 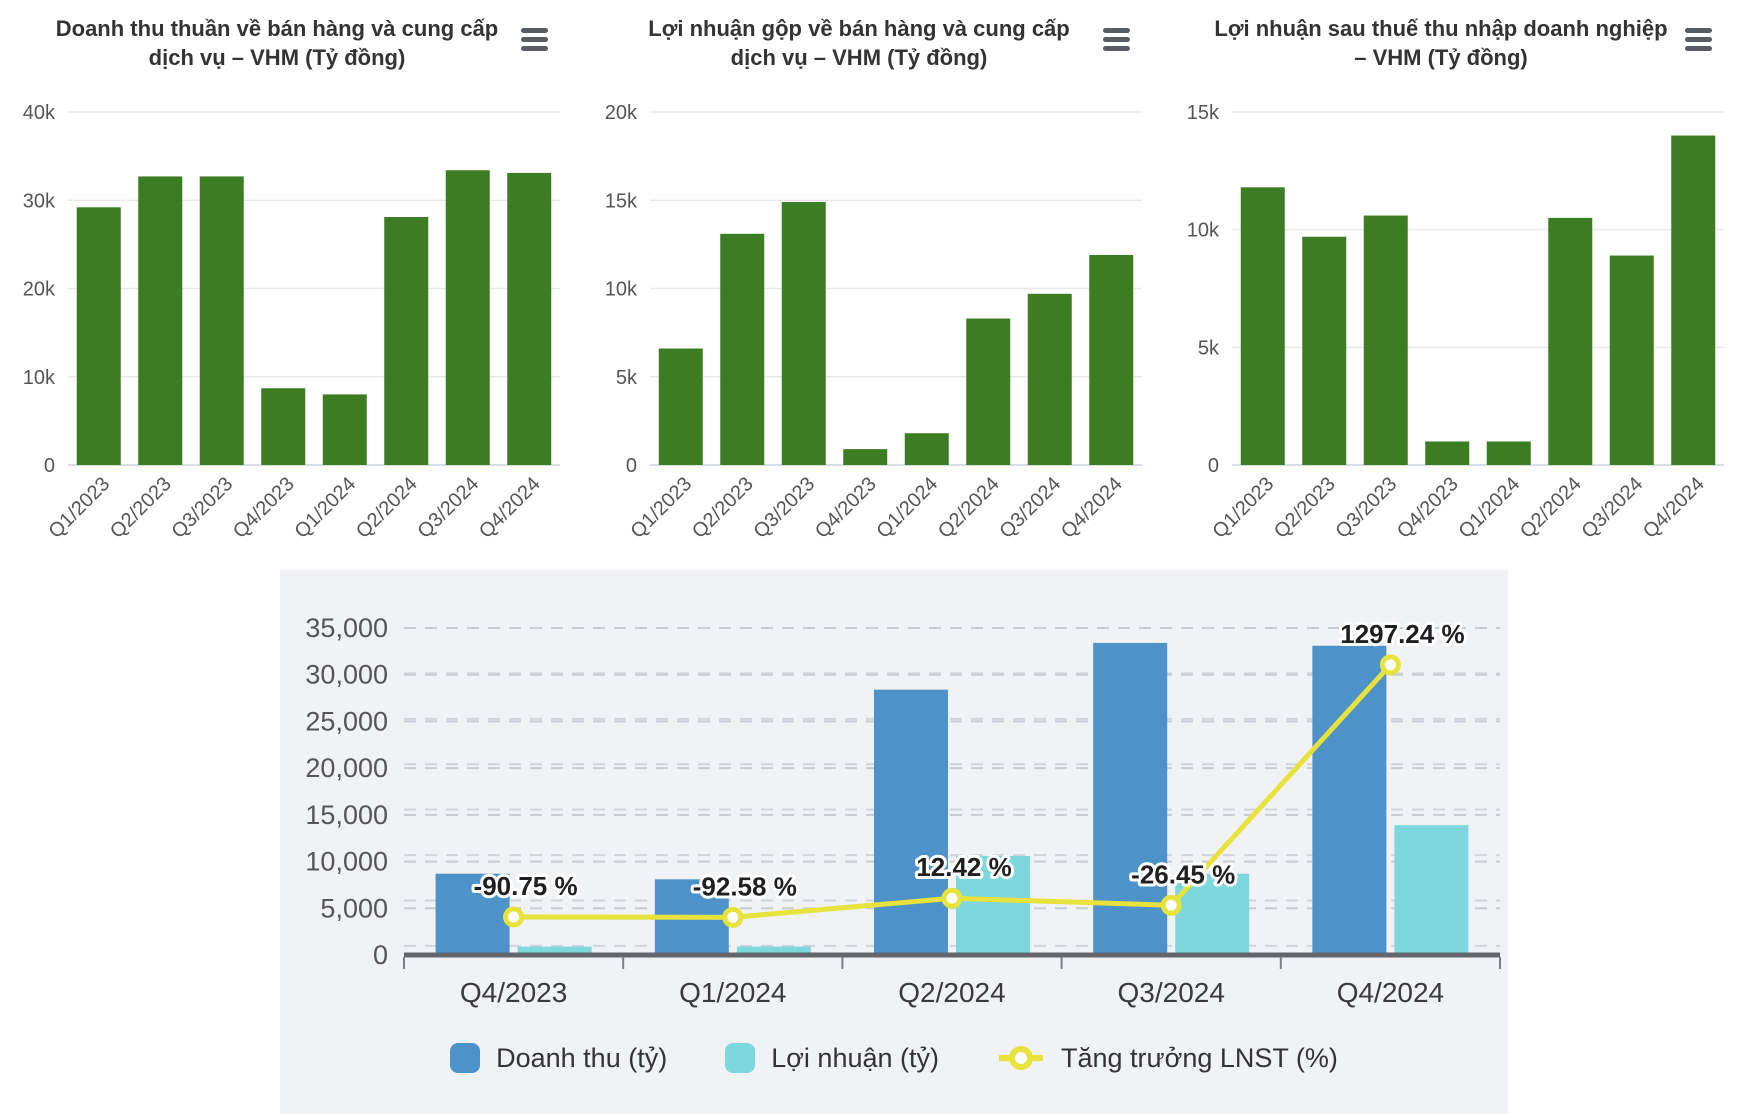 I want to click on y-tick-label: 20,000, so click(x=346, y=768).